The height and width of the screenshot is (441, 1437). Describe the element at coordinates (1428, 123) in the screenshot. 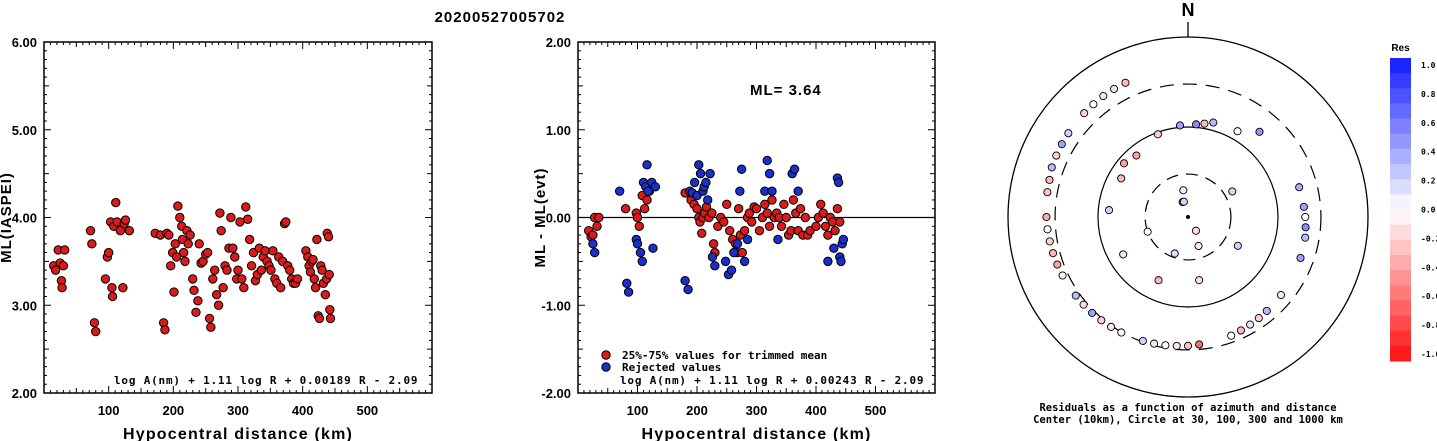

I see `colorbar-tick-label: 0.6` at that location.